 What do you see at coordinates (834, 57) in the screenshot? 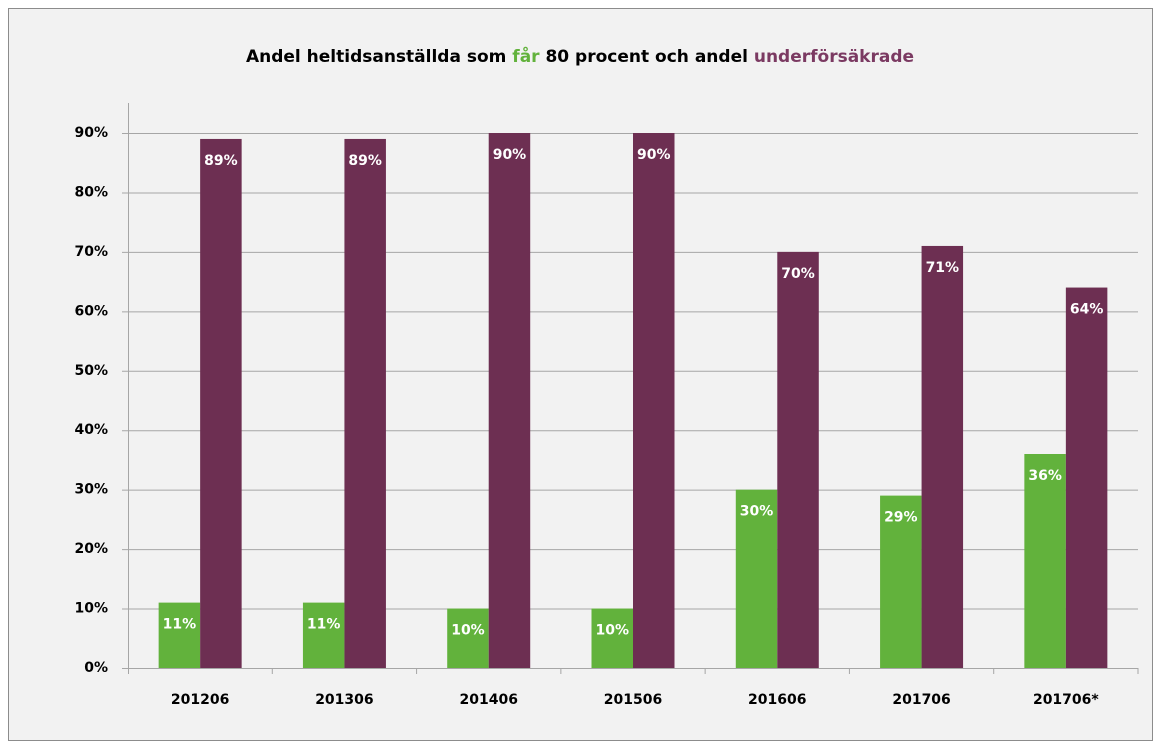
I see `title-part: underförsäkrade` at bounding box center [834, 57].